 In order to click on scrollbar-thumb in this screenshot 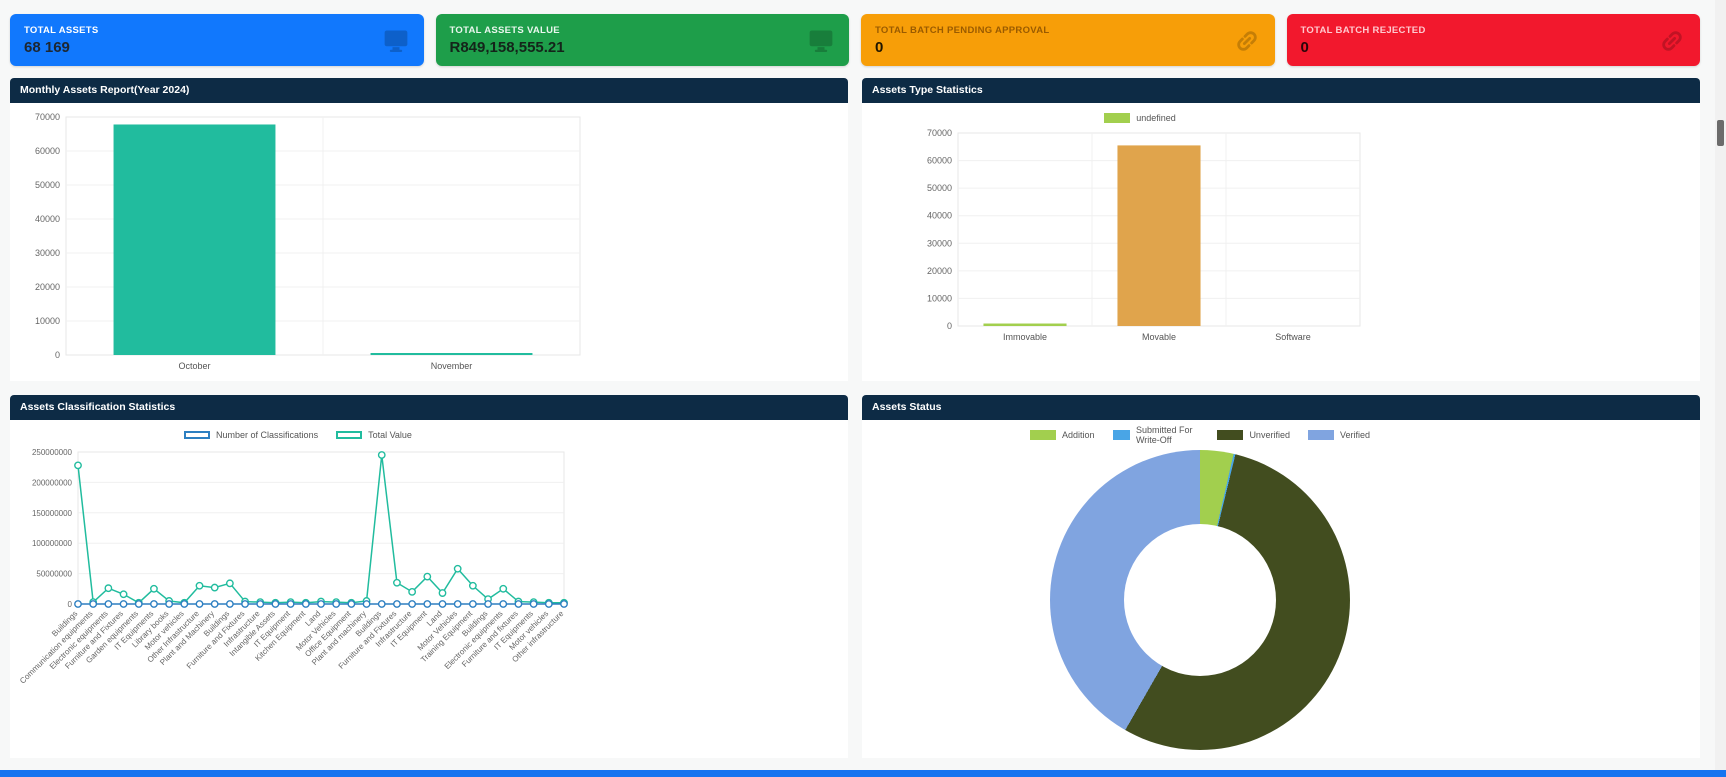, I will do `click(1720, 133)`.